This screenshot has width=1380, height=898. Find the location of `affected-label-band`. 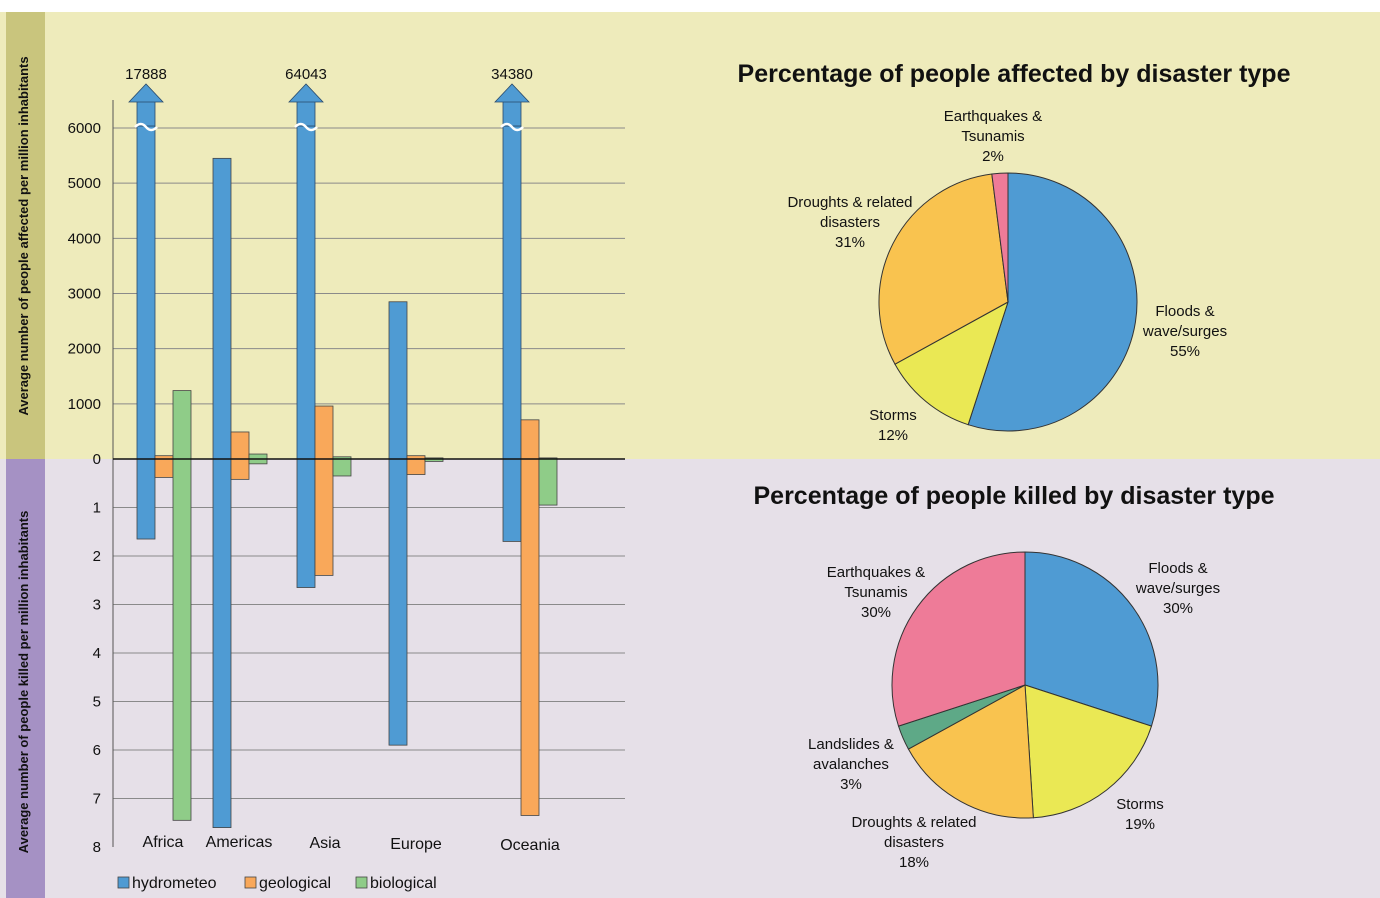

affected-label-band is located at coordinates (25, 235).